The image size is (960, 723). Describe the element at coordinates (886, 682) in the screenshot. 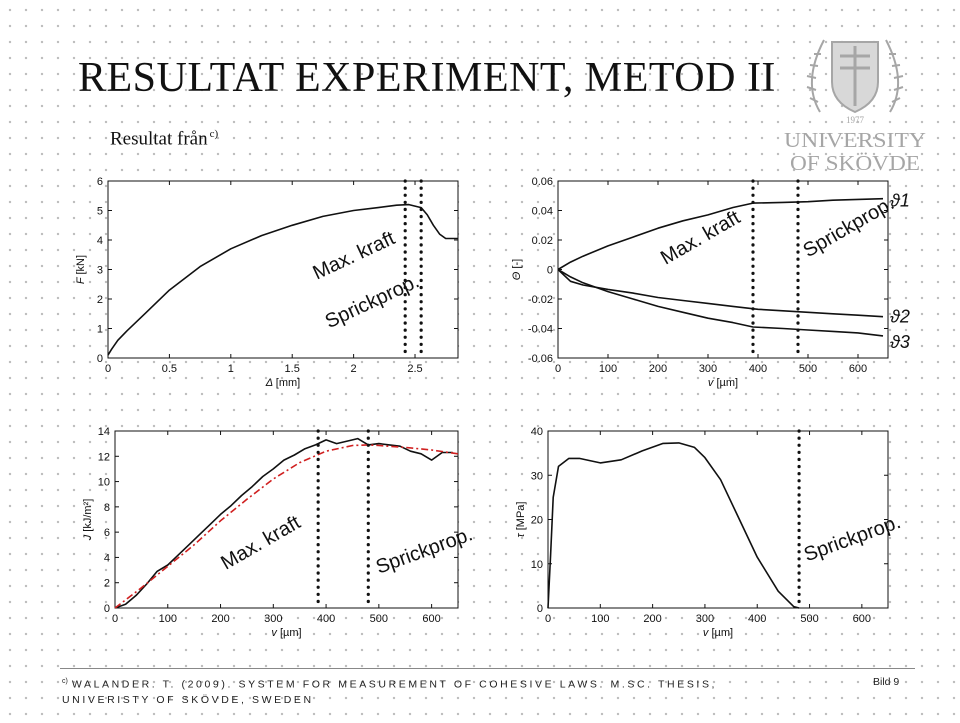

I see `slide-number: Bild 9` at that location.